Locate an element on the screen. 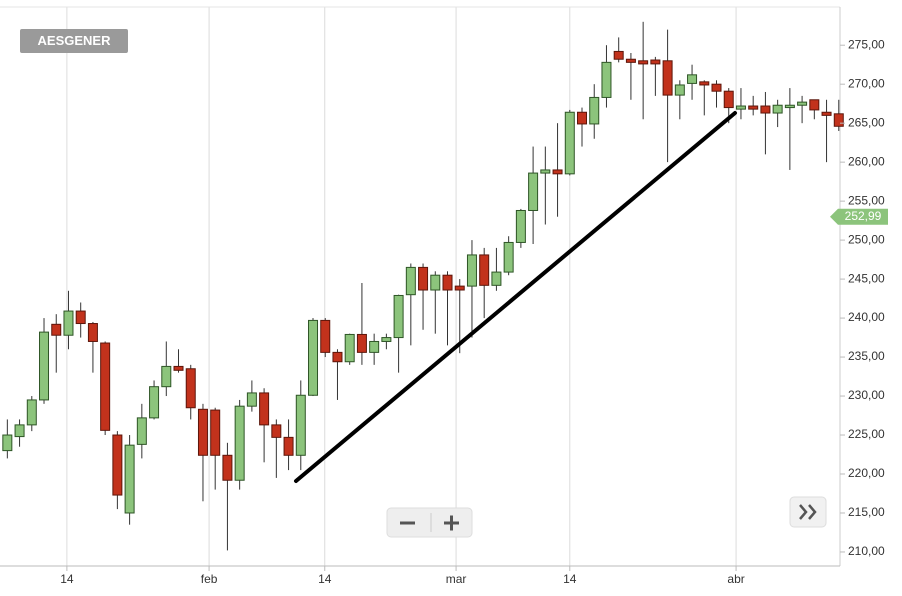 The image size is (902, 596). last-price-flag is located at coordinates (859, 216).